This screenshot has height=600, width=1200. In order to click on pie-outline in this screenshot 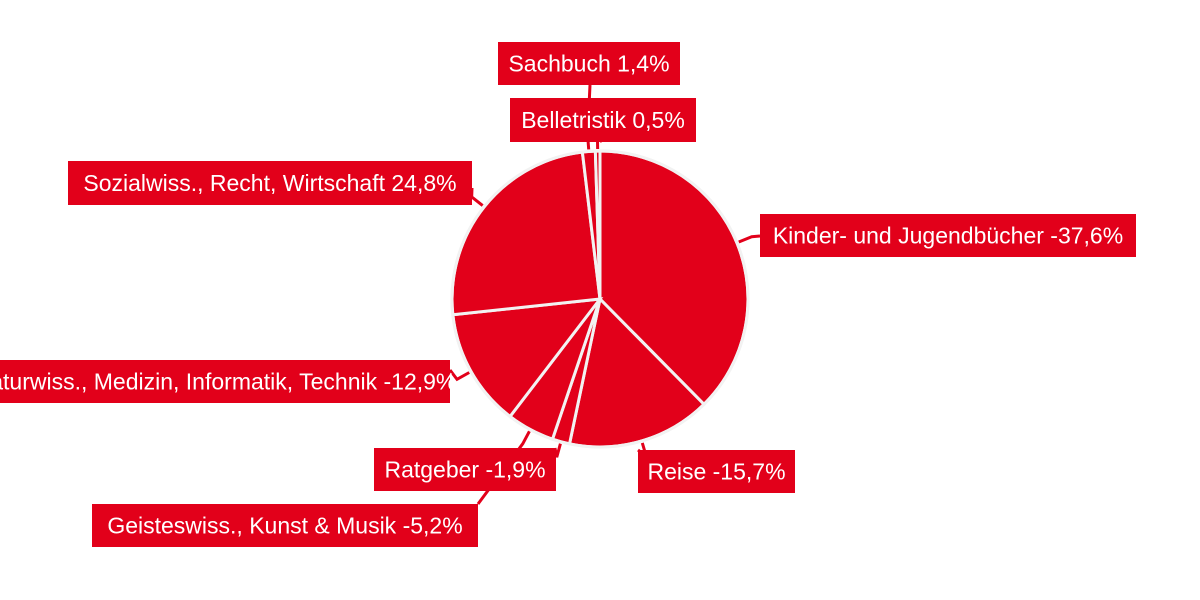, I will do `click(600, 299)`.